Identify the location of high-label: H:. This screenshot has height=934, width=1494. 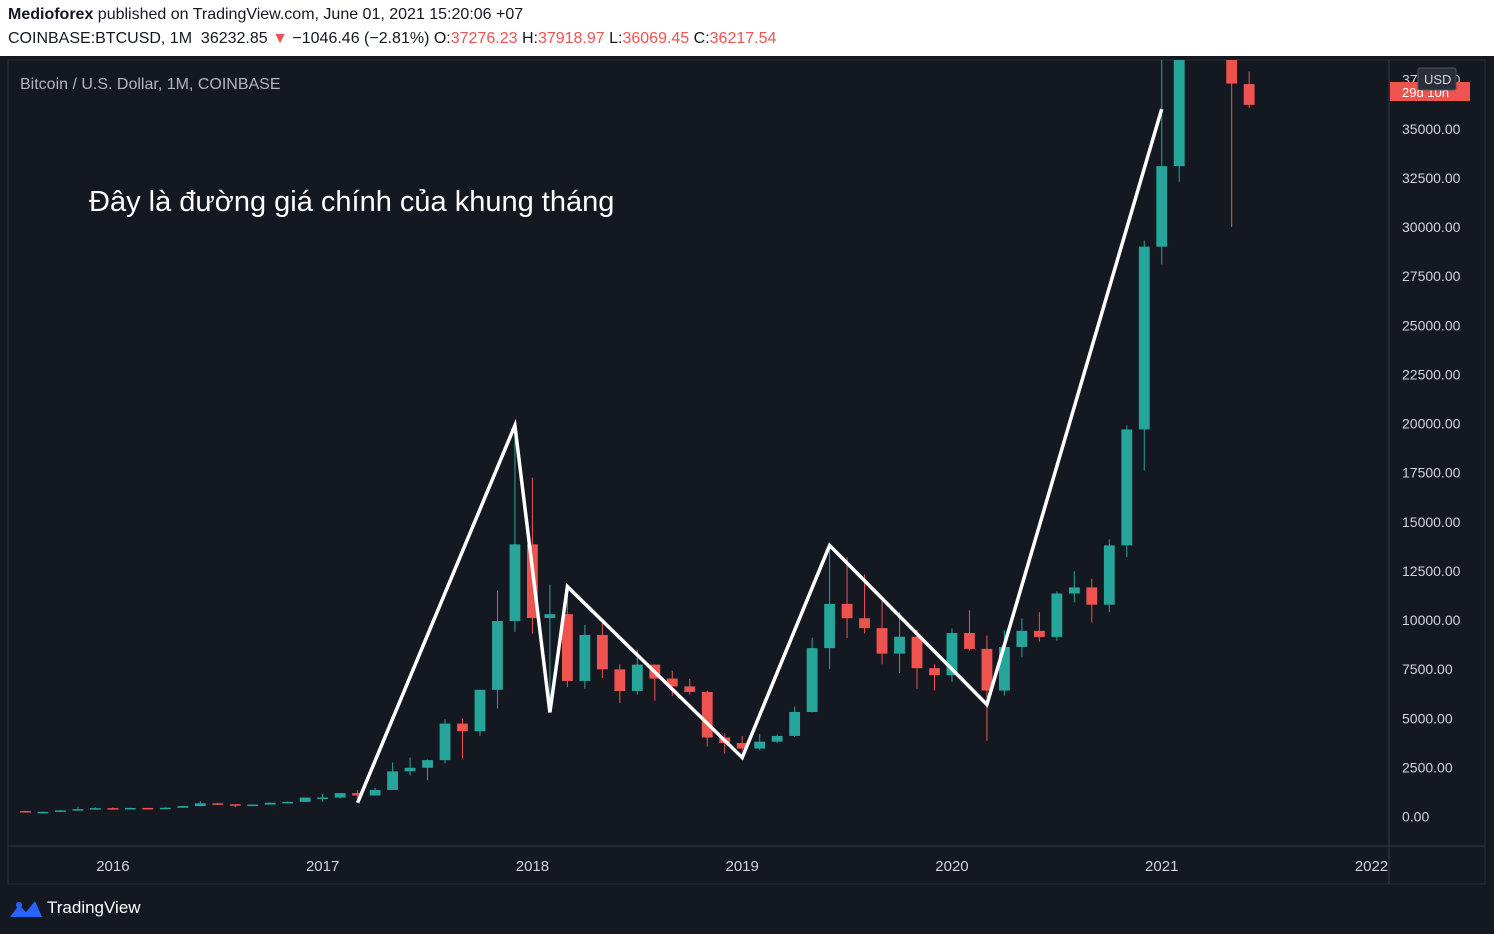
(529, 38).